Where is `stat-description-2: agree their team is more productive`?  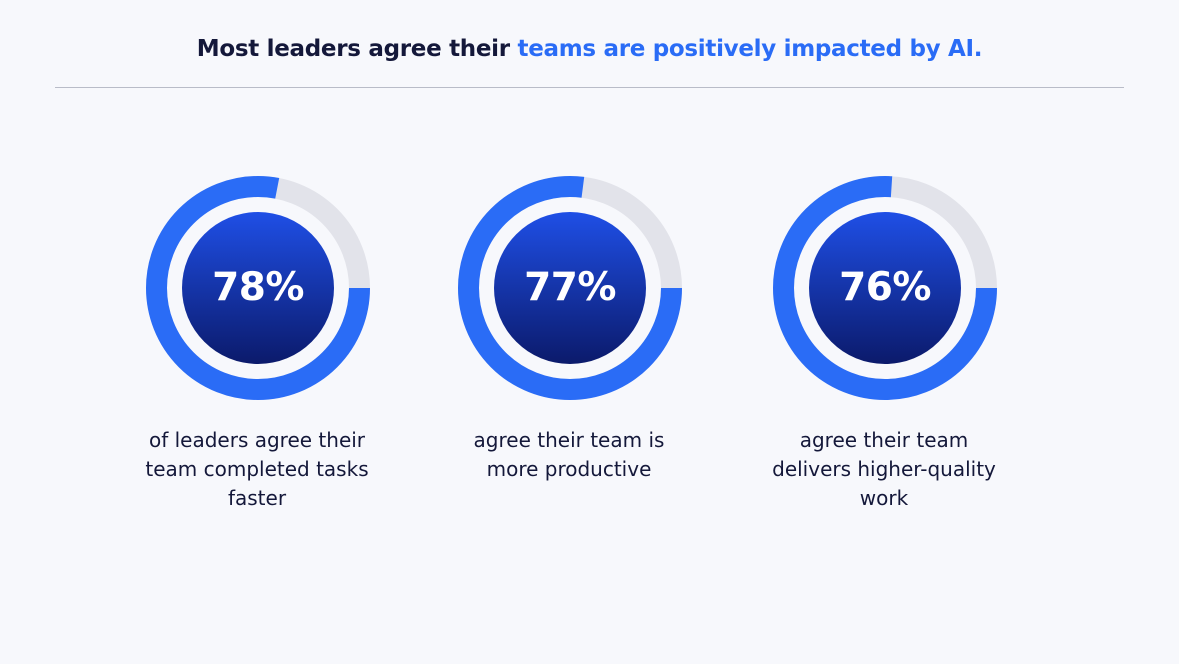
stat-description-2: agree their team is more productive is located at coordinates (569, 455).